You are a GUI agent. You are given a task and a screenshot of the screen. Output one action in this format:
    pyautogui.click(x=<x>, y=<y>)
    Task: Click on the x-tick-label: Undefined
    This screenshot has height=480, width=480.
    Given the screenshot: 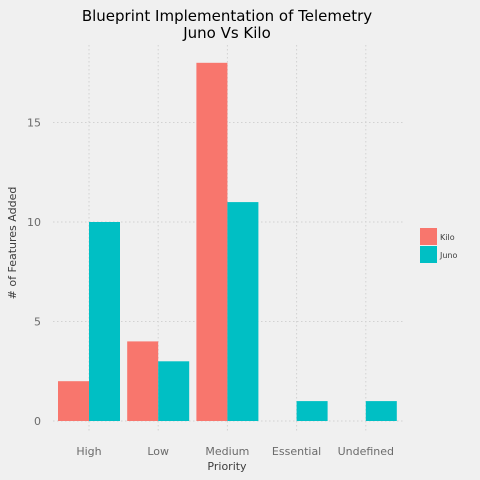 What is the action you would take?
    pyautogui.click(x=366, y=451)
    